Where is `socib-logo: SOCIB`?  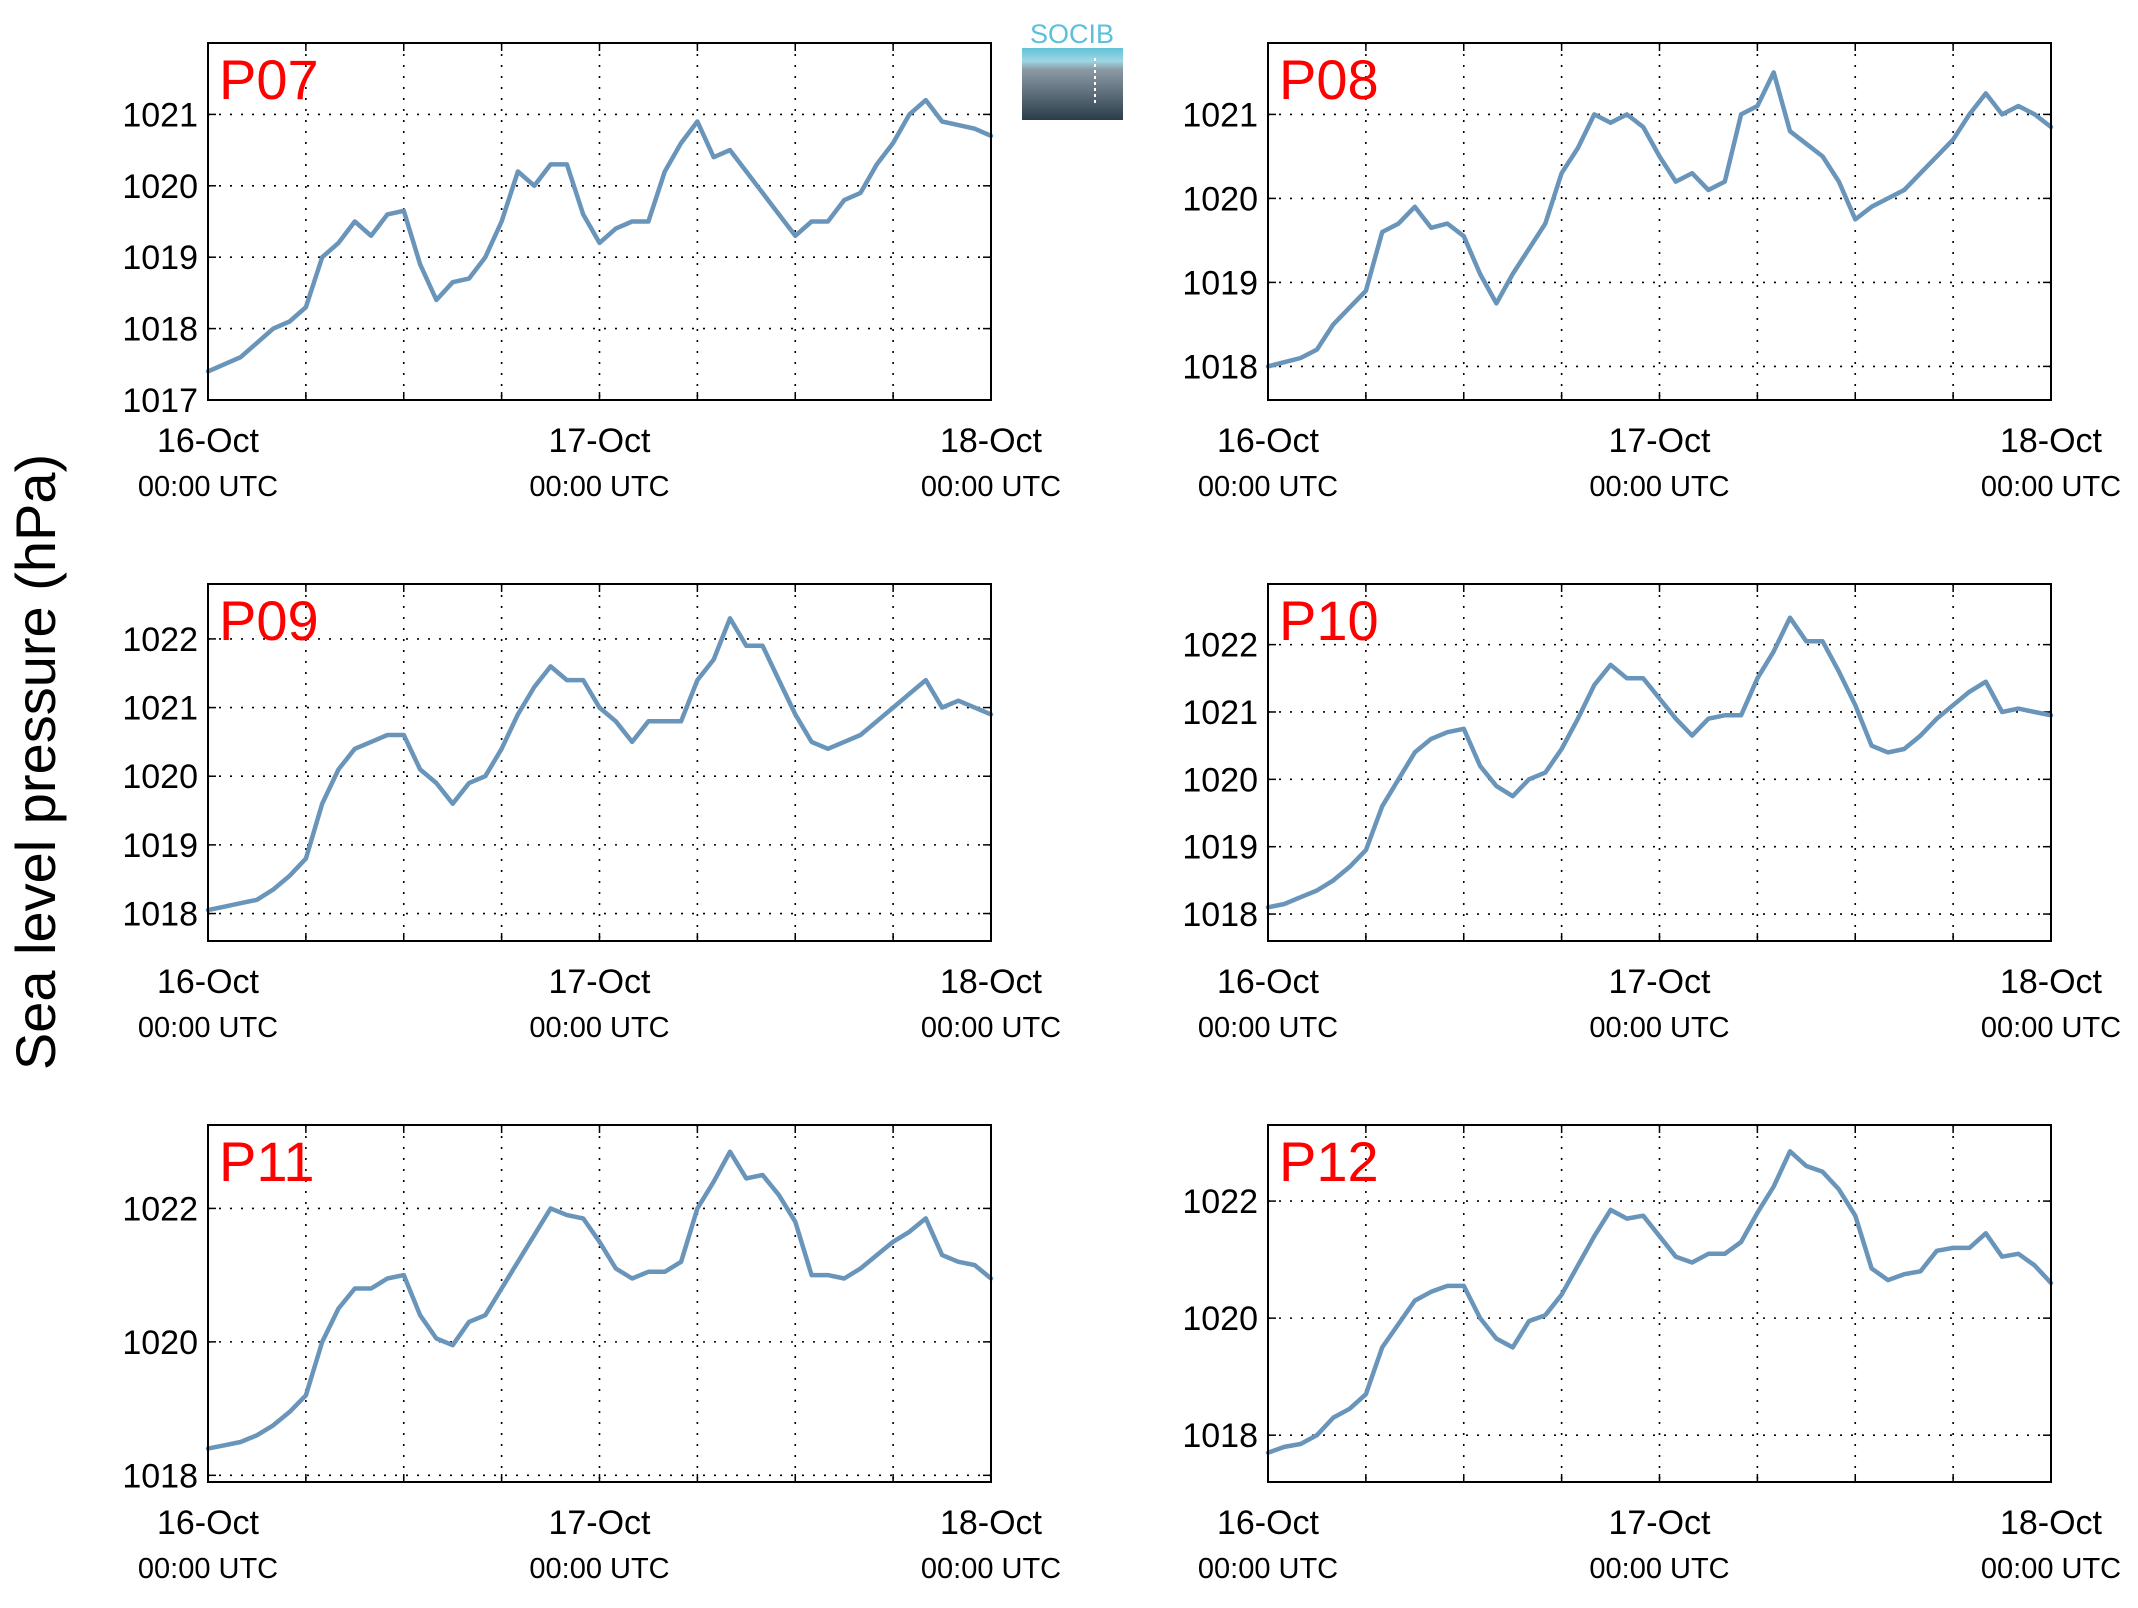
socib-logo: SOCIB is located at coordinates (1072, 69).